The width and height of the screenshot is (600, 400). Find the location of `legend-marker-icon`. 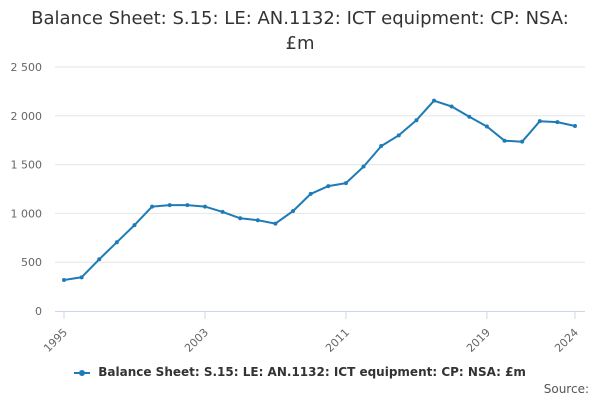

legend-marker-icon is located at coordinates (82, 373).